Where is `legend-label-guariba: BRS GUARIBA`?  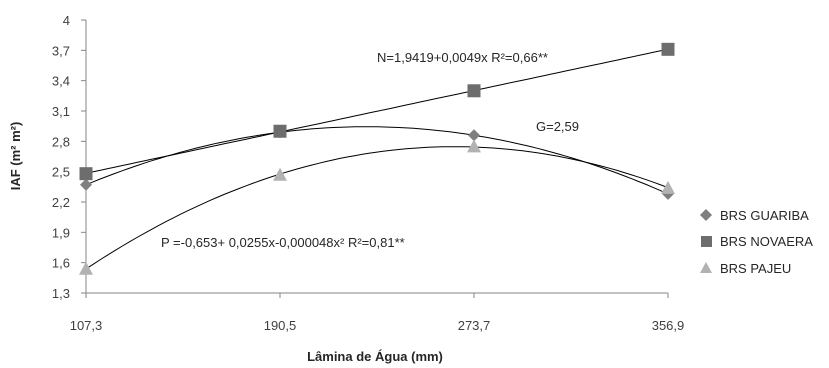
legend-label-guariba: BRS GUARIBA is located at coordinates (764, 215).